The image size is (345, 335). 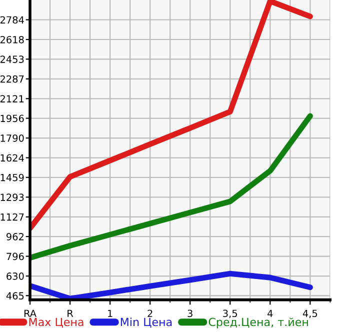 I want to click on y-tick-label: 1624, so click(x=12, y=158).